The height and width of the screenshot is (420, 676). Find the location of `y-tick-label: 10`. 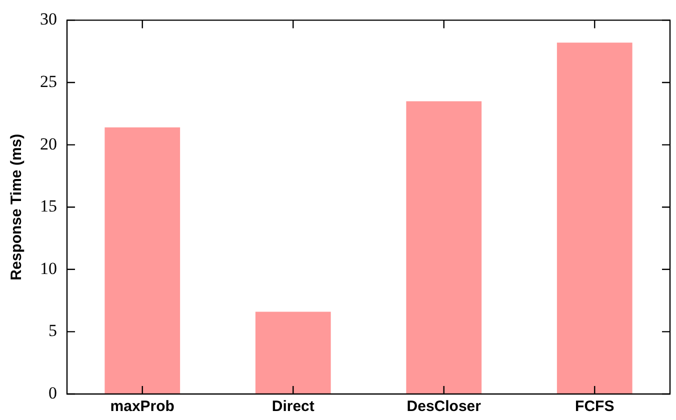

y-tick-label: 10 is located at coordinates (48, 268).